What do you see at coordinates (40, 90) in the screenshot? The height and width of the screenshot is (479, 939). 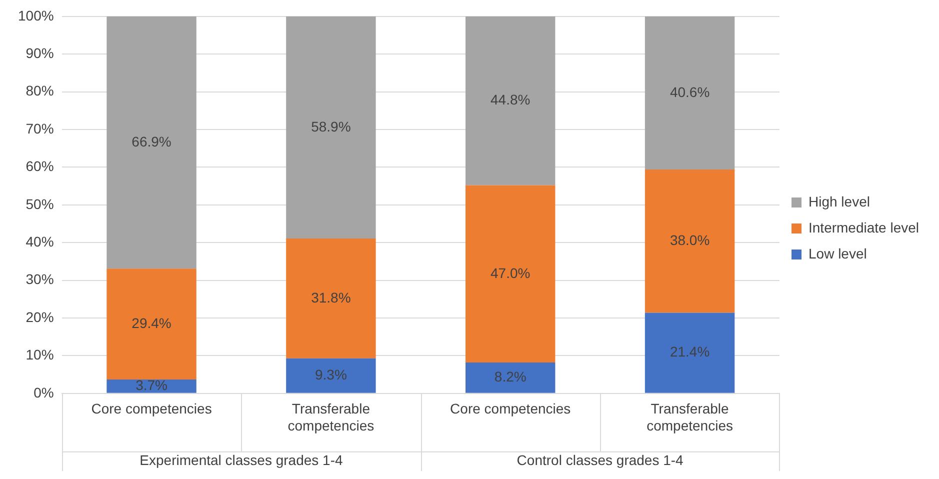 I see `y-tick-label: 80%` at bounding box center [40, 90].